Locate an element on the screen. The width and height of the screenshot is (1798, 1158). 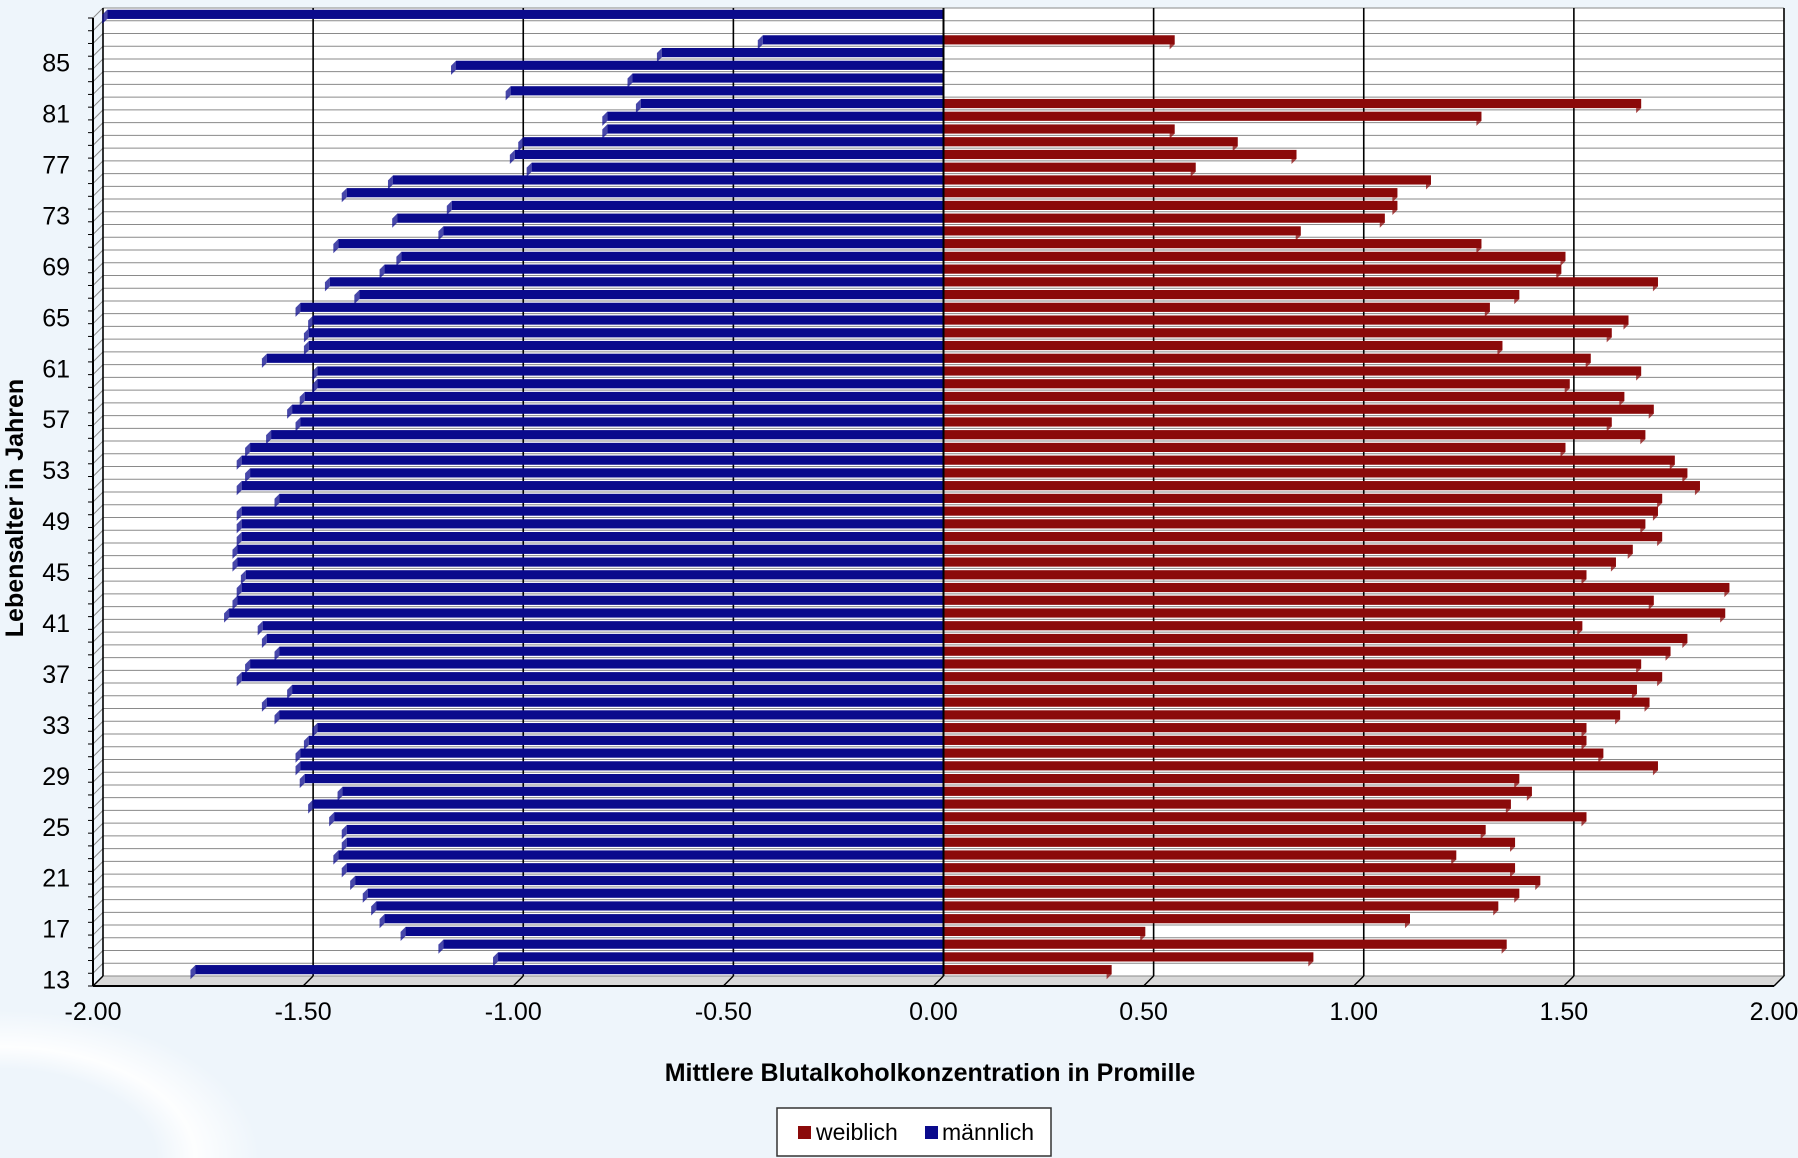
y-tick-label: 73 is located at coordinates (56, 216).